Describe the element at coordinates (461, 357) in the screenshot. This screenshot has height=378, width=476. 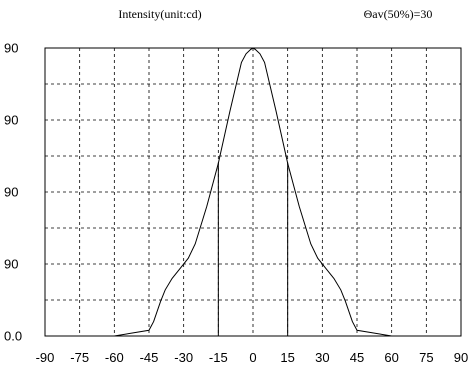
I see `x-tick-label: 90` at that location.